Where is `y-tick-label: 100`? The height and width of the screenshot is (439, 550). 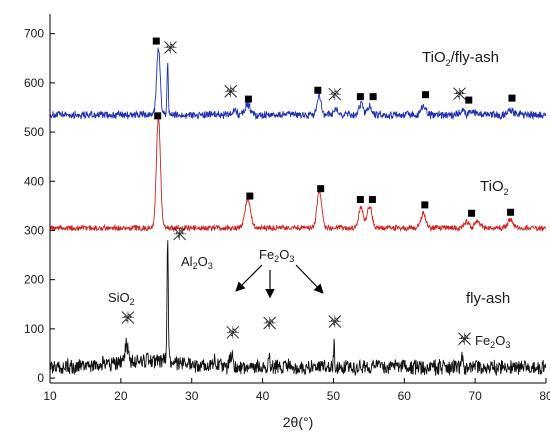 y-tick-label: 100 is located at coordinates (34, 329).